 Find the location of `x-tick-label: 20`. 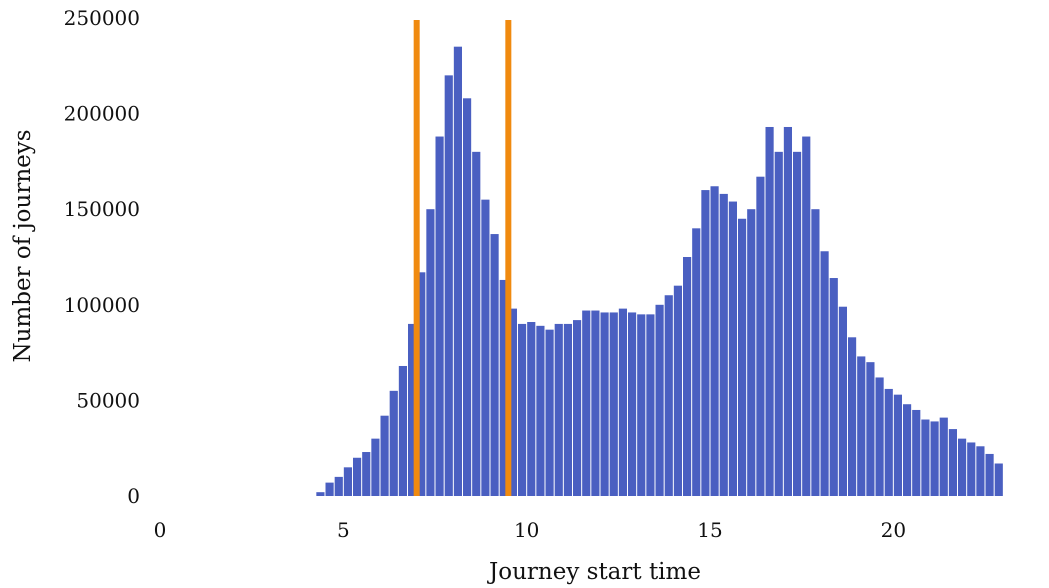

x-tick-label: 20 is located at coordinates (893, 530).